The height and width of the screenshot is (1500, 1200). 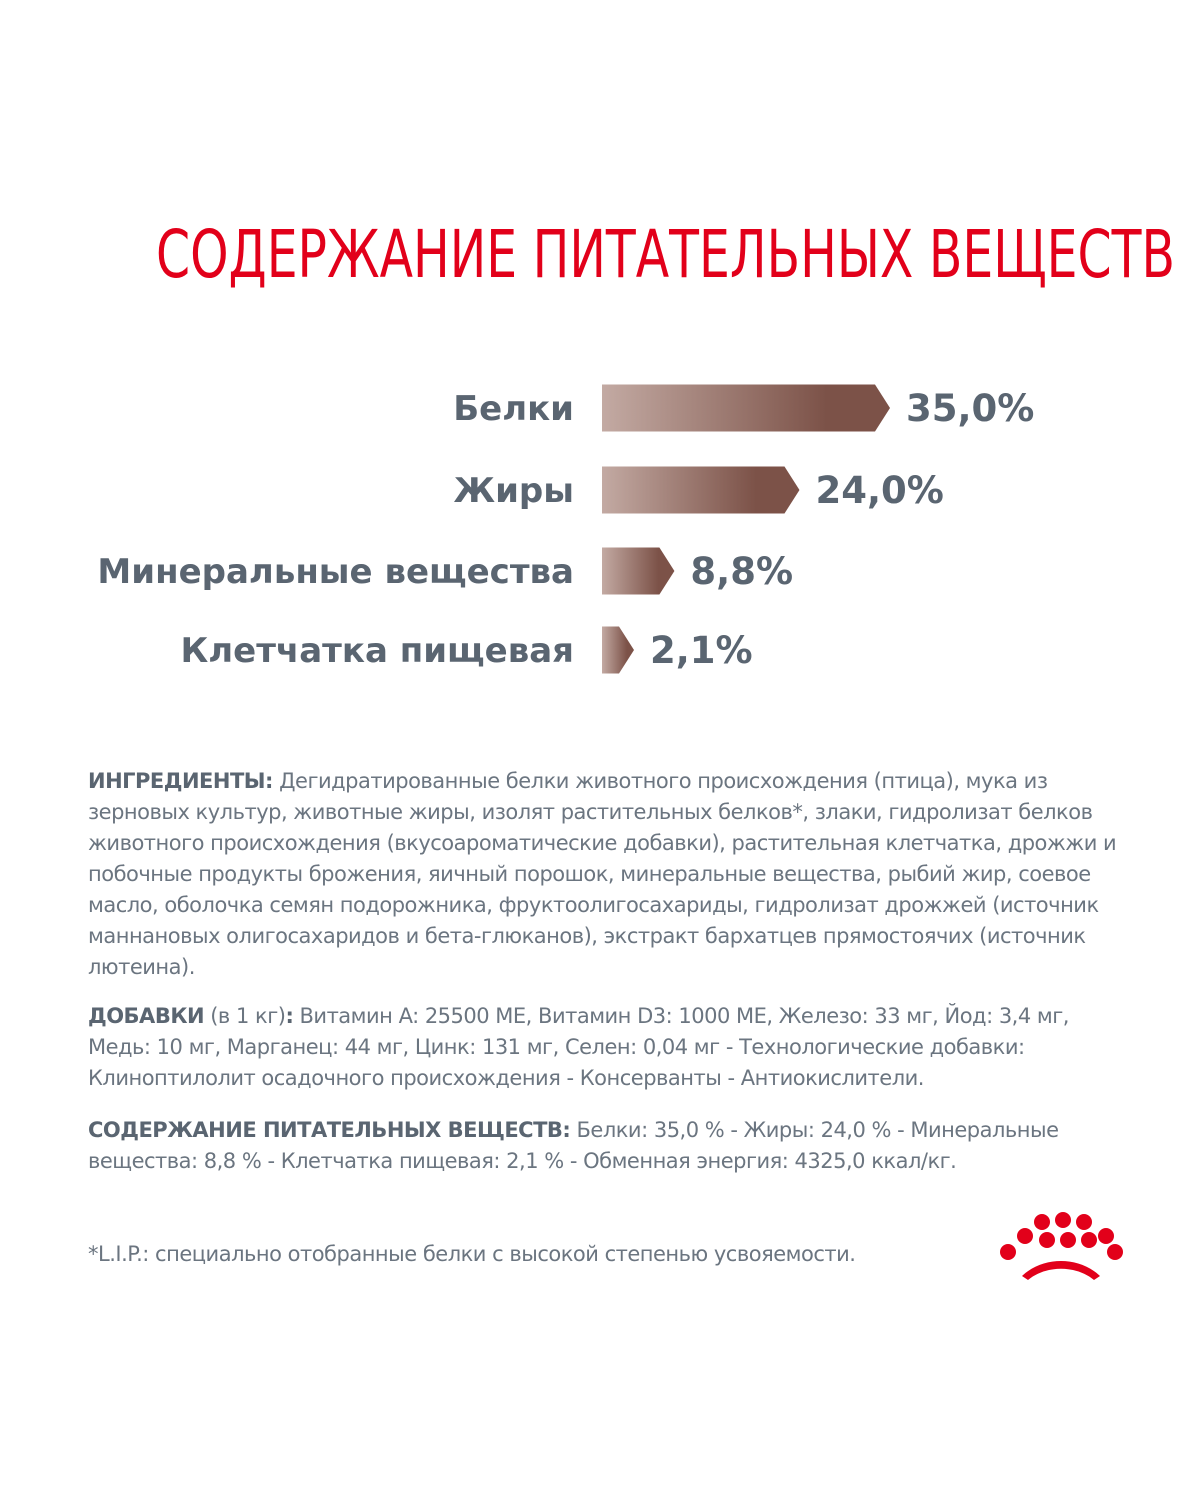 What do you see at coordinates (146, 1016) in the screenshot?
I see `additives-heading: ДОБАВКИ` at bounding box center [146, 1016].